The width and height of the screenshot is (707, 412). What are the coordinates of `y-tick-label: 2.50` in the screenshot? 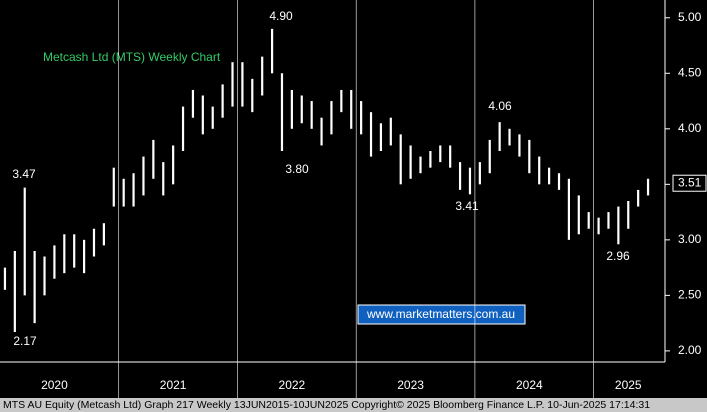 It's located at (690, 295).